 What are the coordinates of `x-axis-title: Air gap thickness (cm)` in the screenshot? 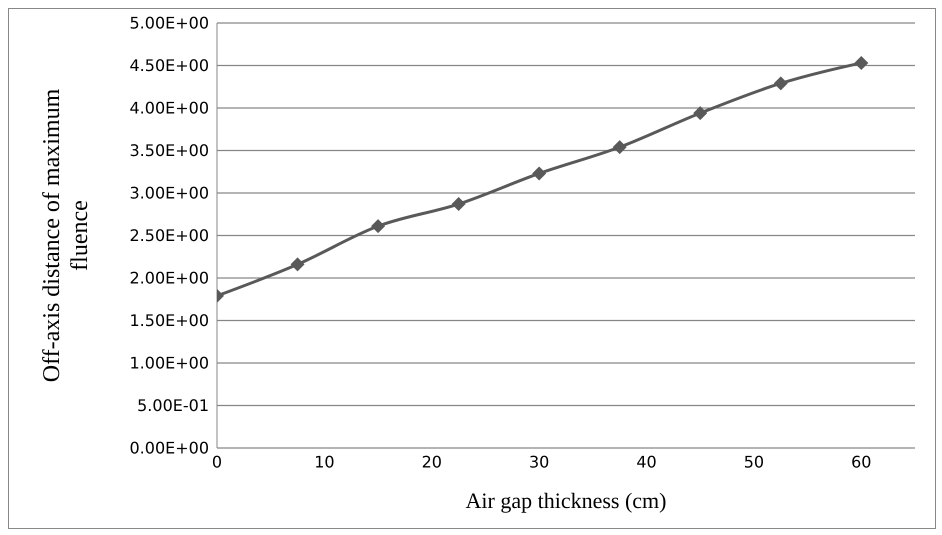 It's located at (566, 500).